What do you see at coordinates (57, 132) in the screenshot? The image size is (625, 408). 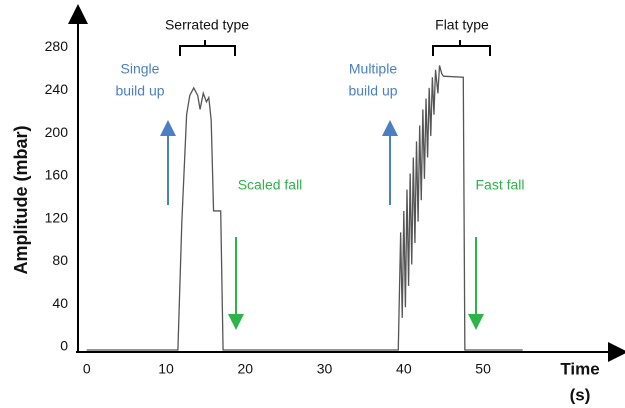 I see `y-tick-label: 200` at bounding box center [57, 132].